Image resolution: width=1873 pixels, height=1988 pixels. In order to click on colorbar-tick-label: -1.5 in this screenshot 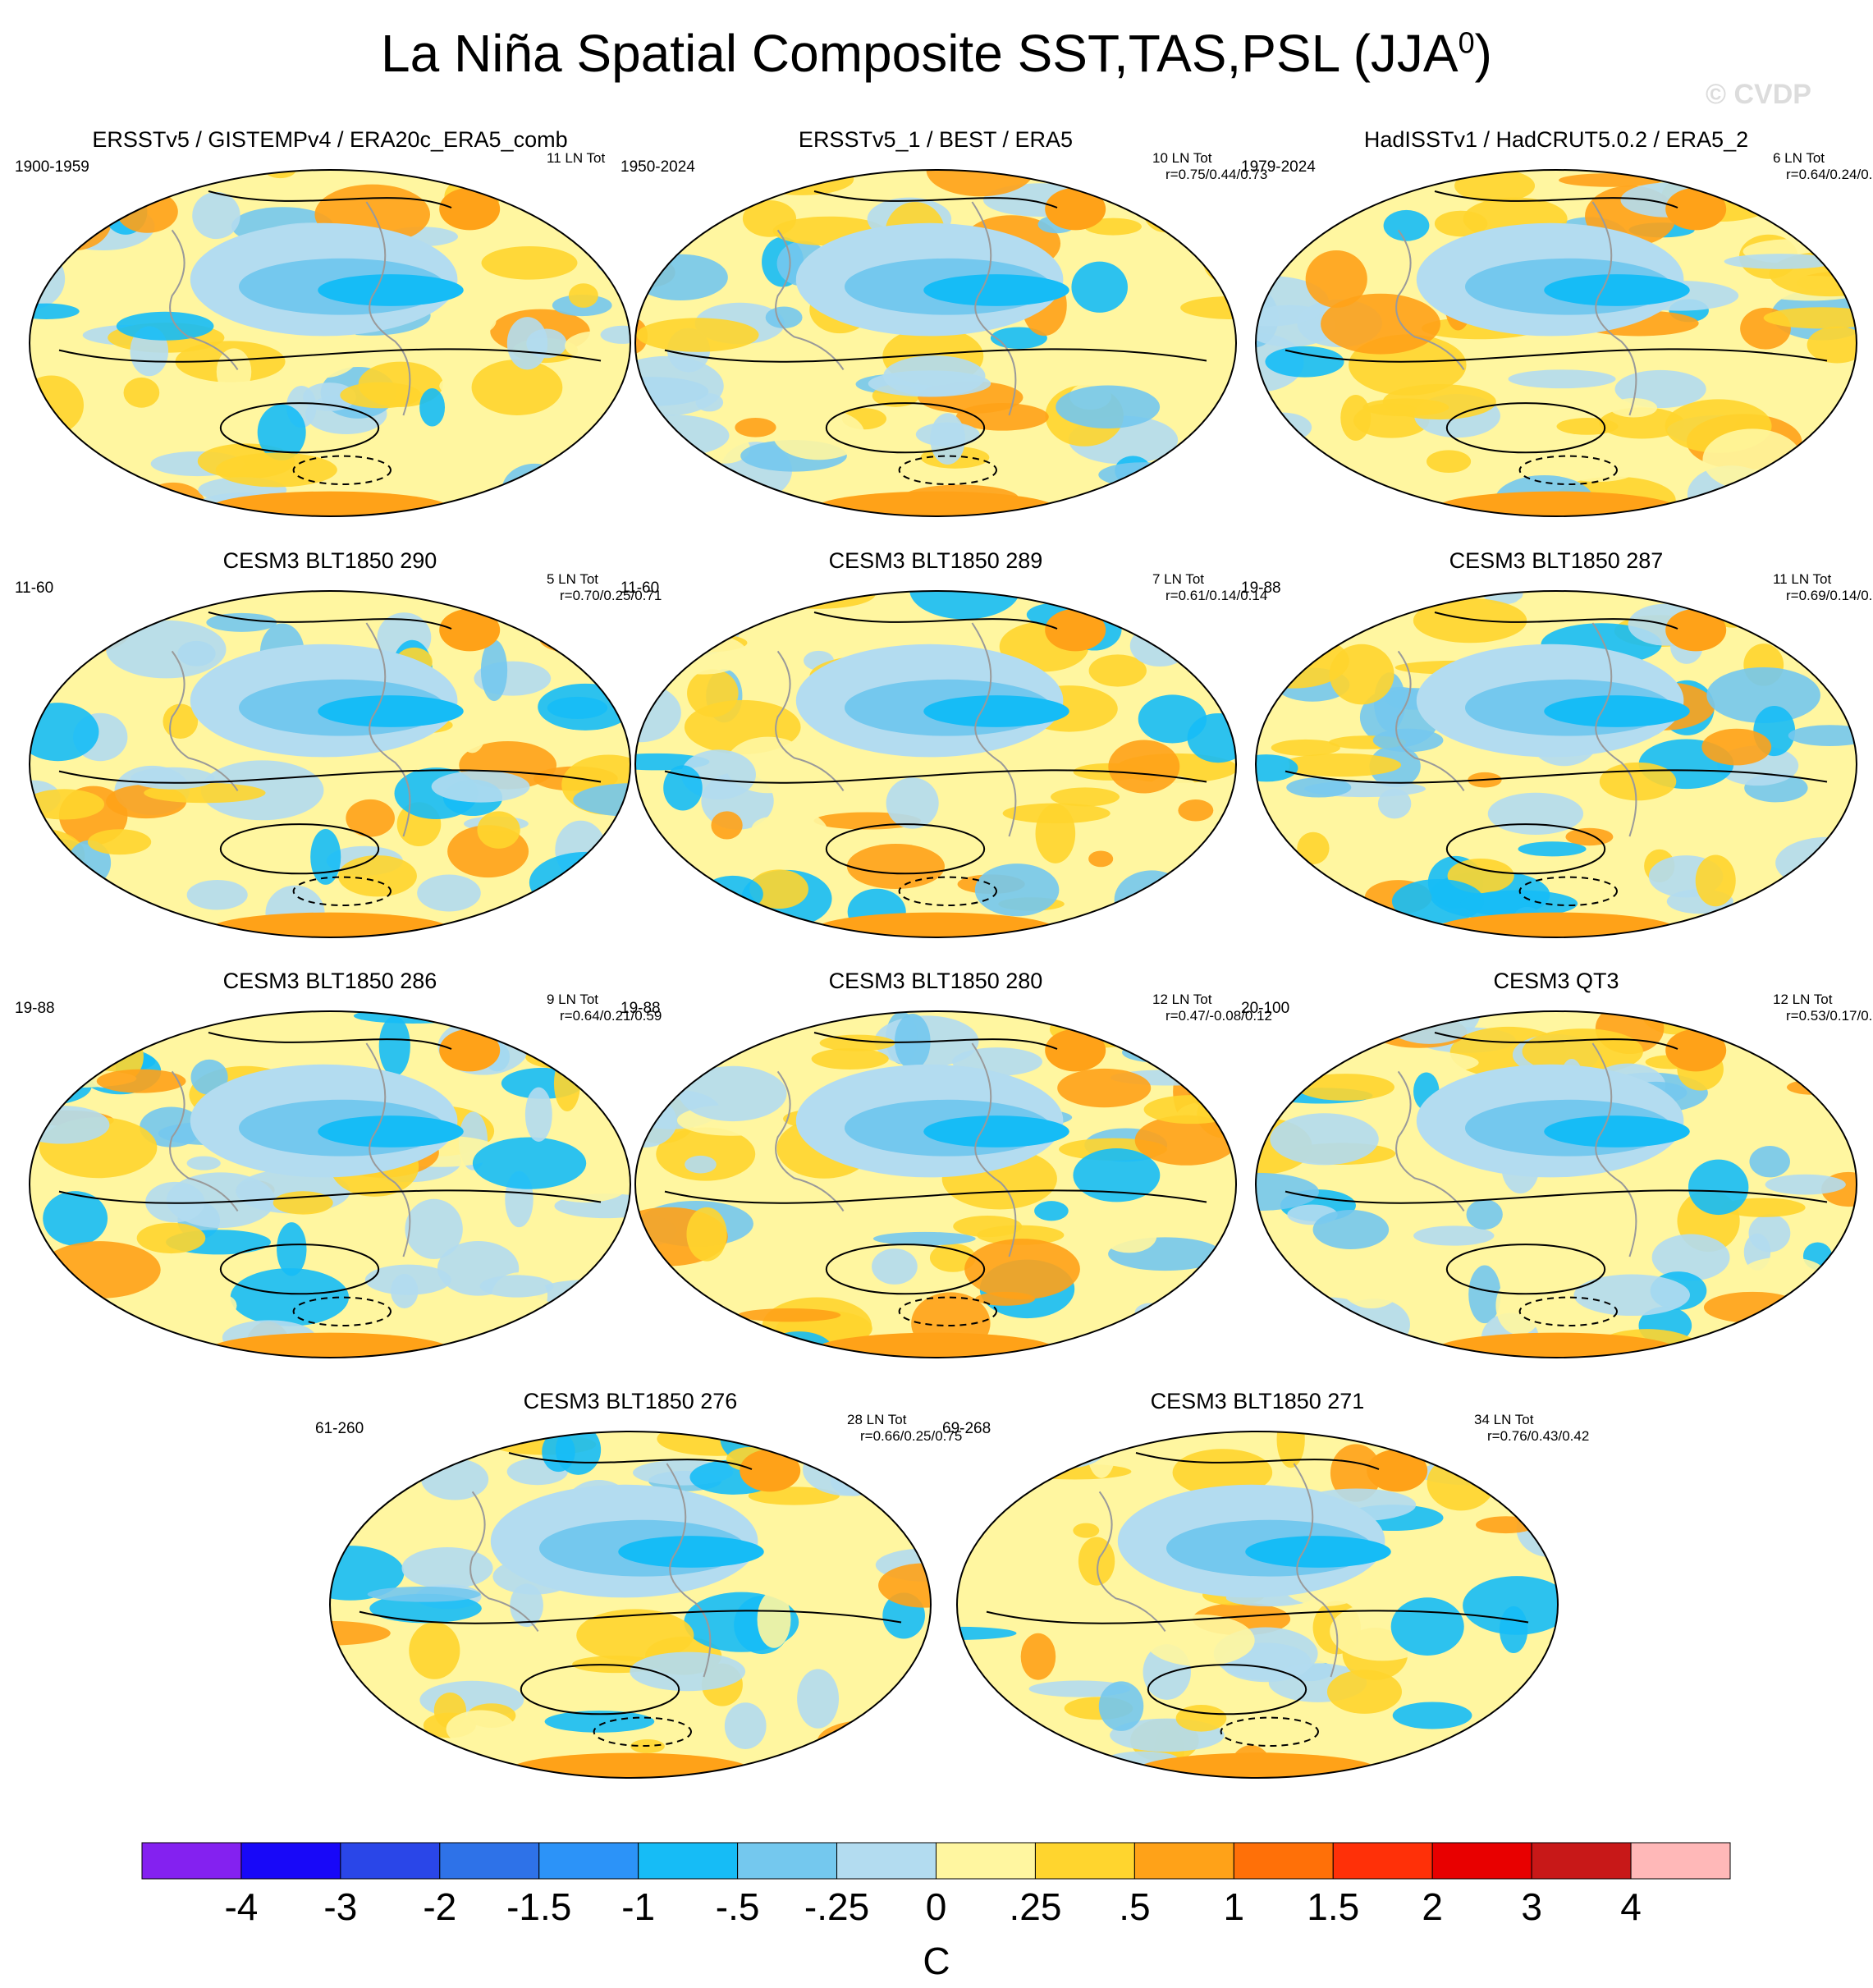, I will do `click(539, 1906)`.